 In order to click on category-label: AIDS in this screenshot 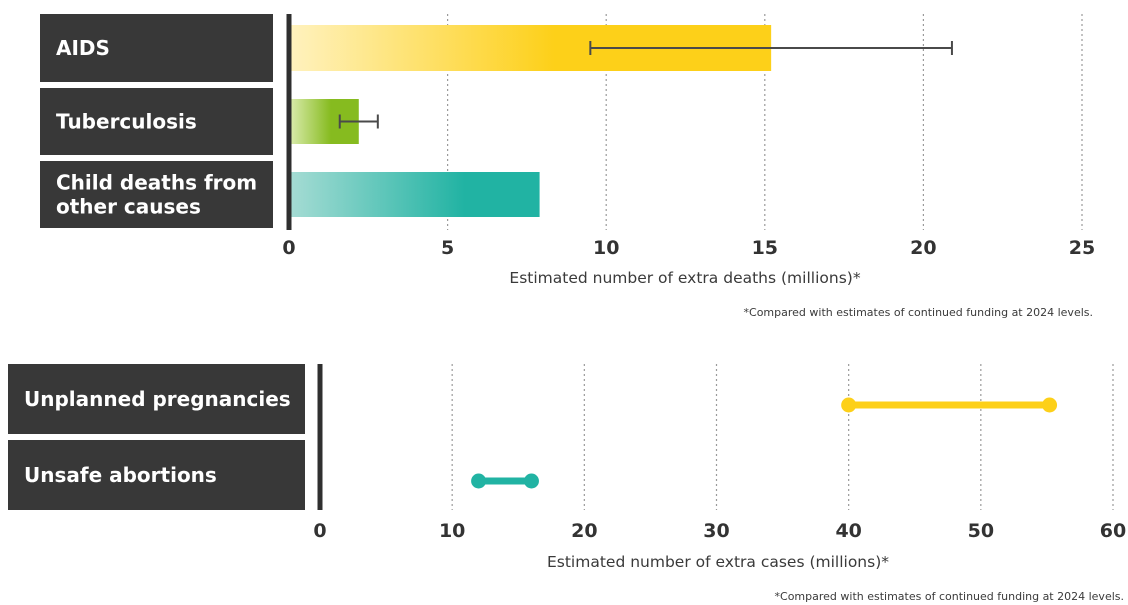, I will do `click(83, 48)`.